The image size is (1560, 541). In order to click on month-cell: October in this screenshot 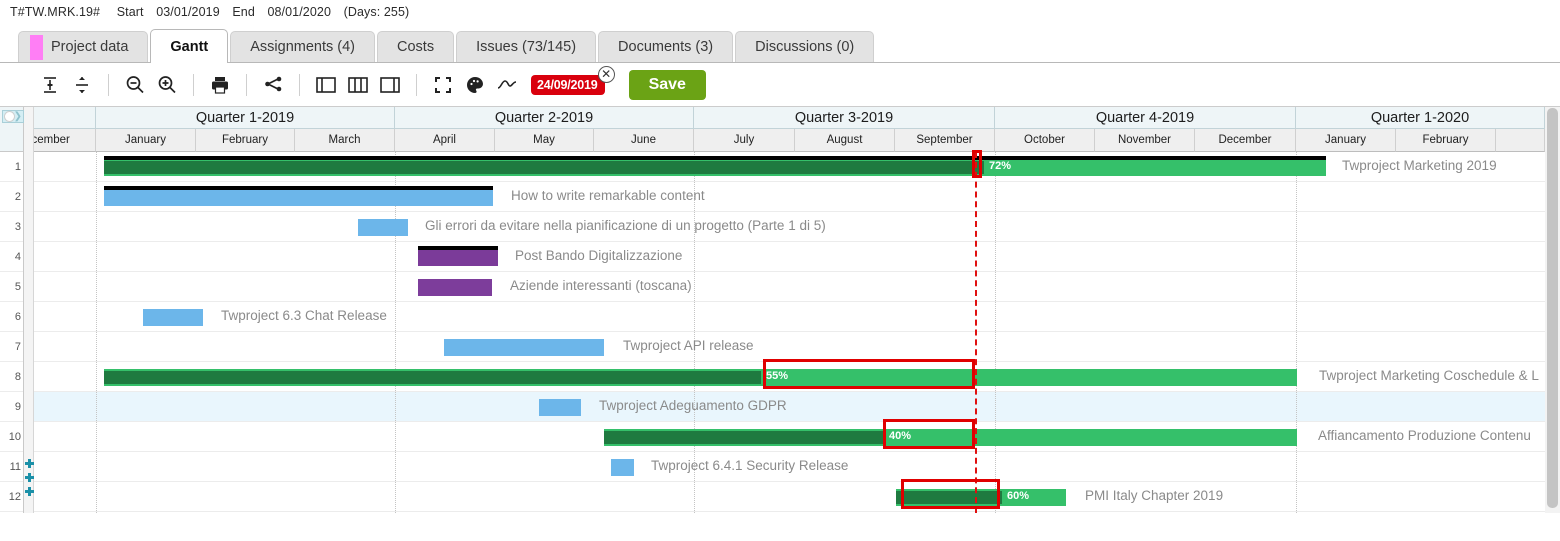, I will do `click(1045, 140)`.